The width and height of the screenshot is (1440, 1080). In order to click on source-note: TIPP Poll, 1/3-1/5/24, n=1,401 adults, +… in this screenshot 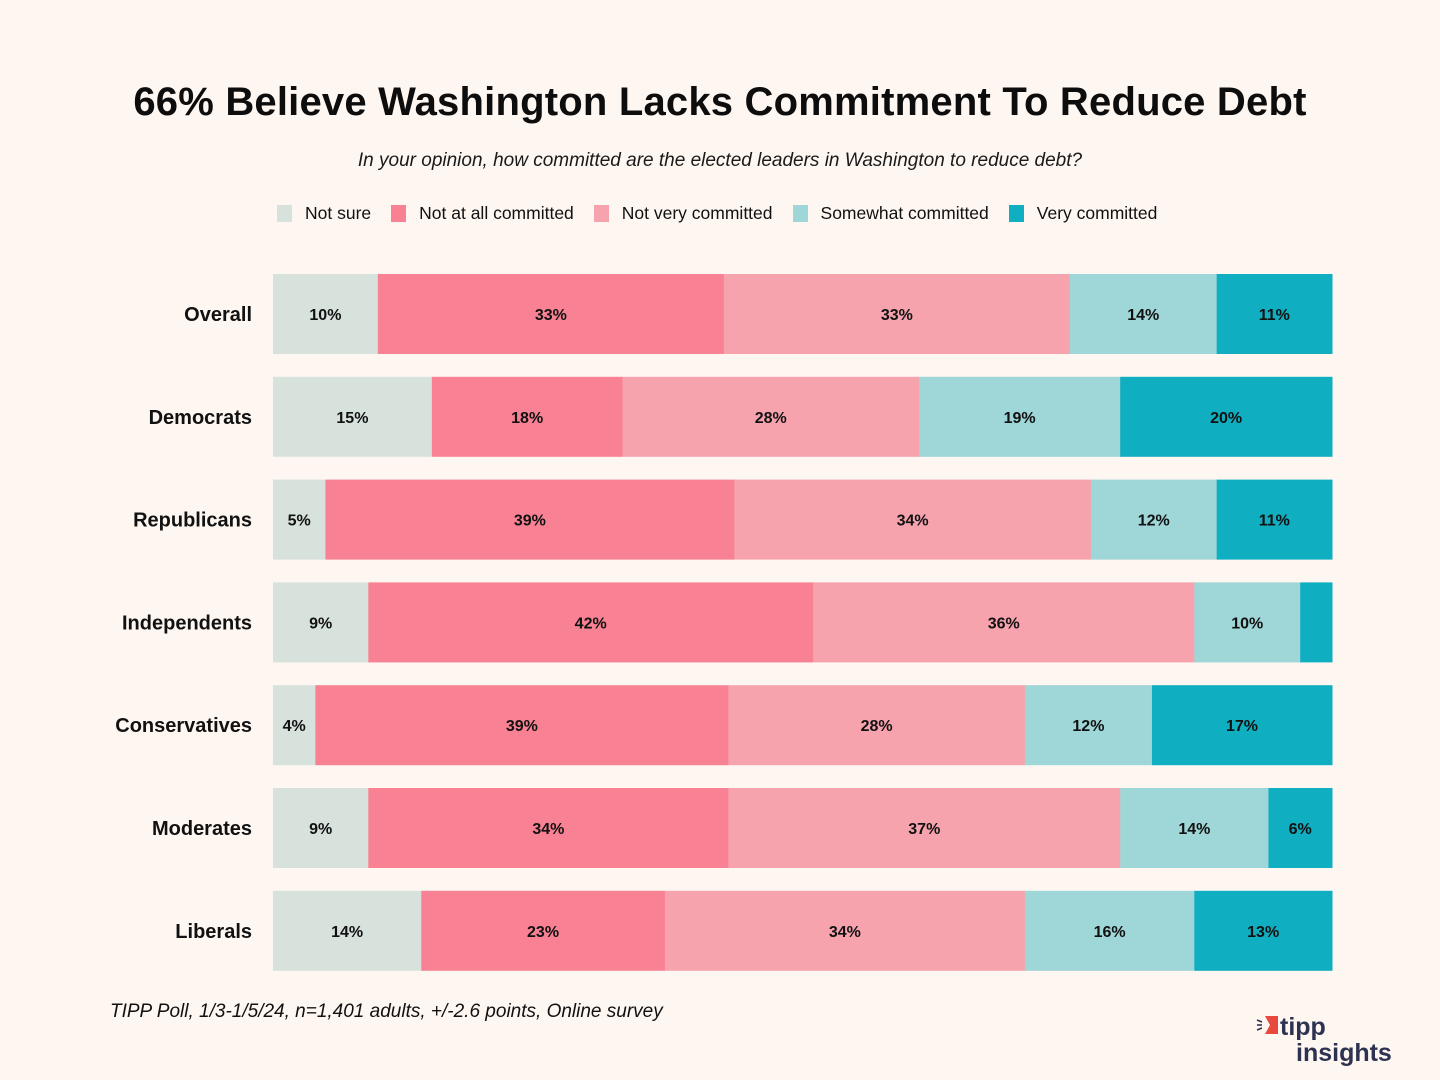, I will do `click(386, 1011)`.